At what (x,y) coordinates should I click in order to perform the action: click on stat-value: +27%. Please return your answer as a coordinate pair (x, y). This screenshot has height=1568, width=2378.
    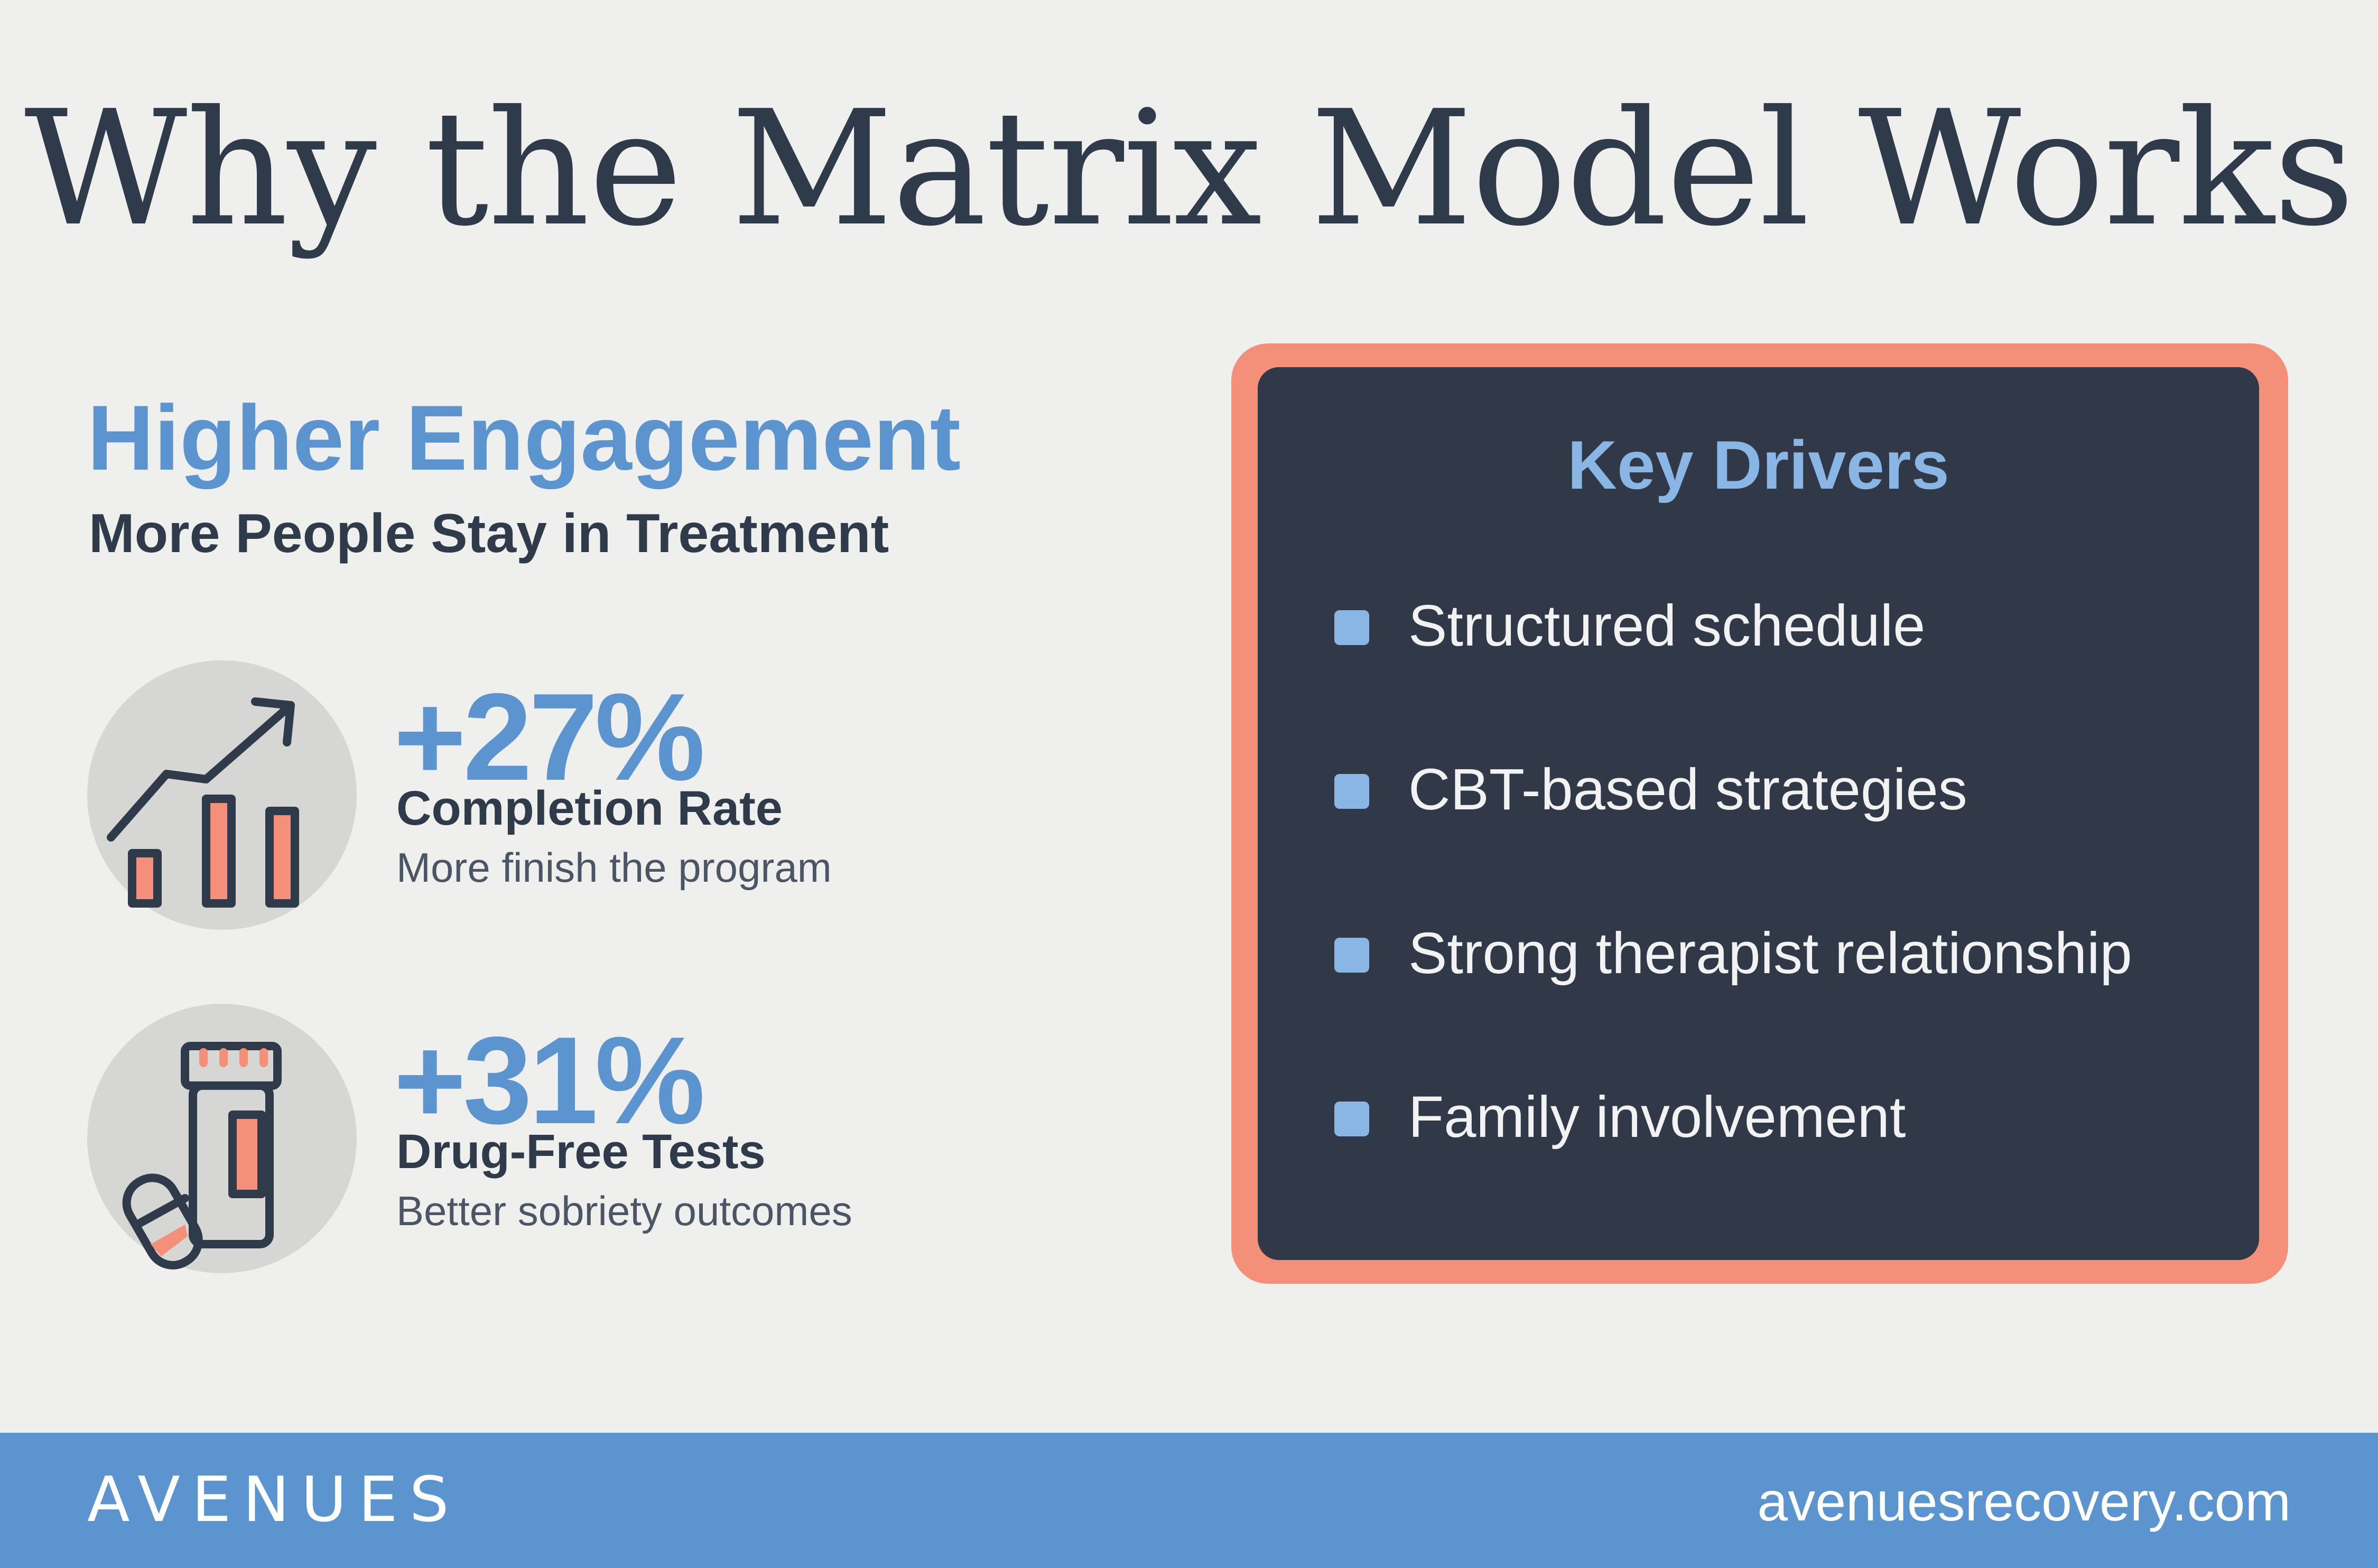
    Looking at the image, I should click on (550, 736).